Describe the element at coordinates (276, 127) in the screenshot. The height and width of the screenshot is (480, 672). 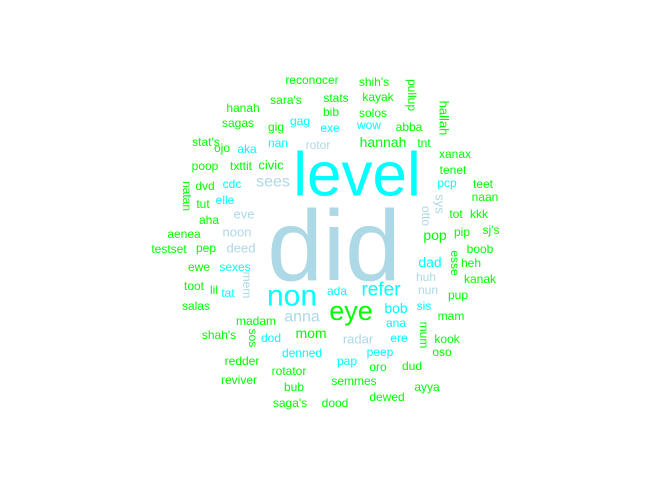
I see `word-gig: gig` at that location.